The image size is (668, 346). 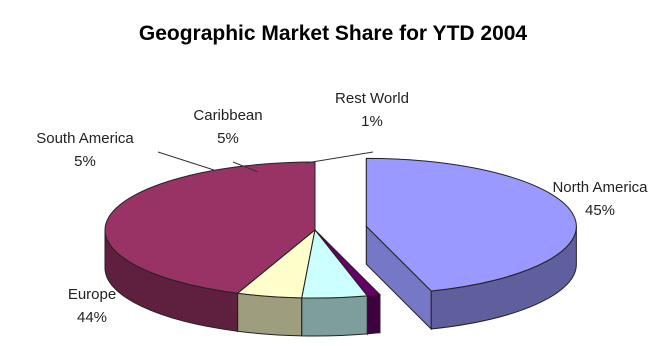 I want to click on slice-south-america-side, so click(x=270, y=314).